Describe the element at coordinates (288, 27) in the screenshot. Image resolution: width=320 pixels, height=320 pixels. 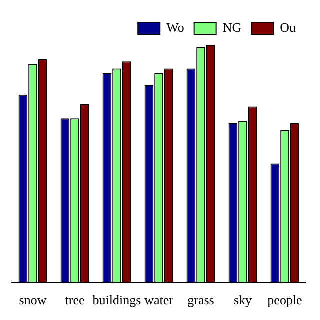
I see `legend-label: Ou` at that location.